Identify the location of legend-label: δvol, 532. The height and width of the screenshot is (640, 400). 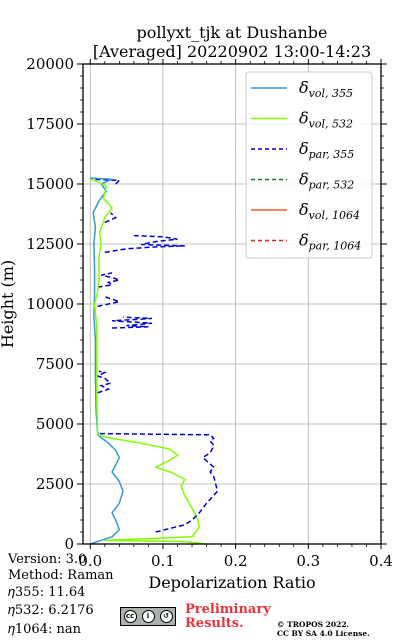
(326, 120).